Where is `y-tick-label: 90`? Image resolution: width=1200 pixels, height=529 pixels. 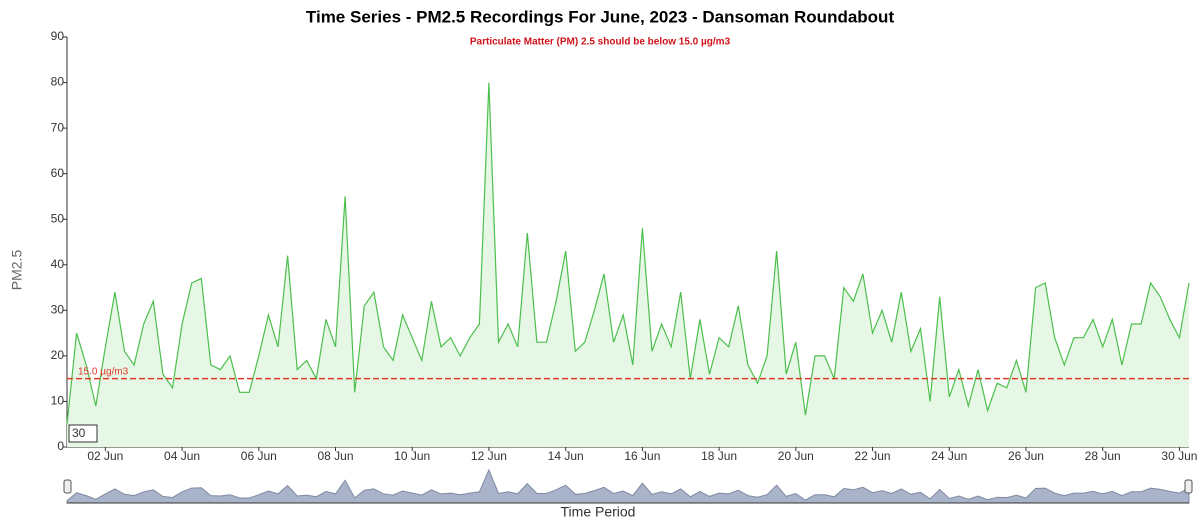 y-tick-label: 90 is located at coordinates (58, 36).